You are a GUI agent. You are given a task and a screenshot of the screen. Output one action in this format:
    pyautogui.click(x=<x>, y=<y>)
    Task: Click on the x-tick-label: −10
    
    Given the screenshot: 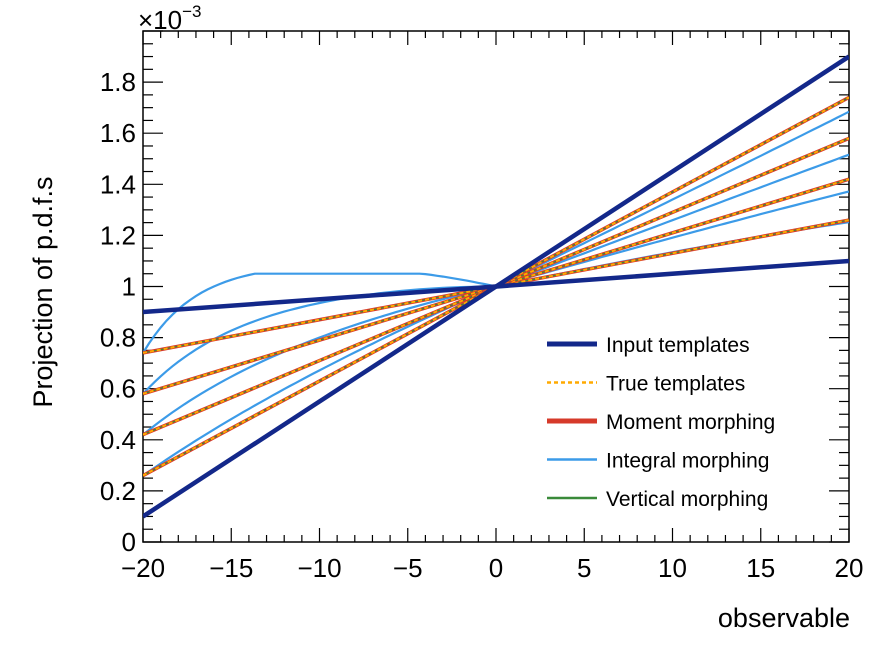 What is the action you would take?
    pyautogui.click(x=319, y=568)
    